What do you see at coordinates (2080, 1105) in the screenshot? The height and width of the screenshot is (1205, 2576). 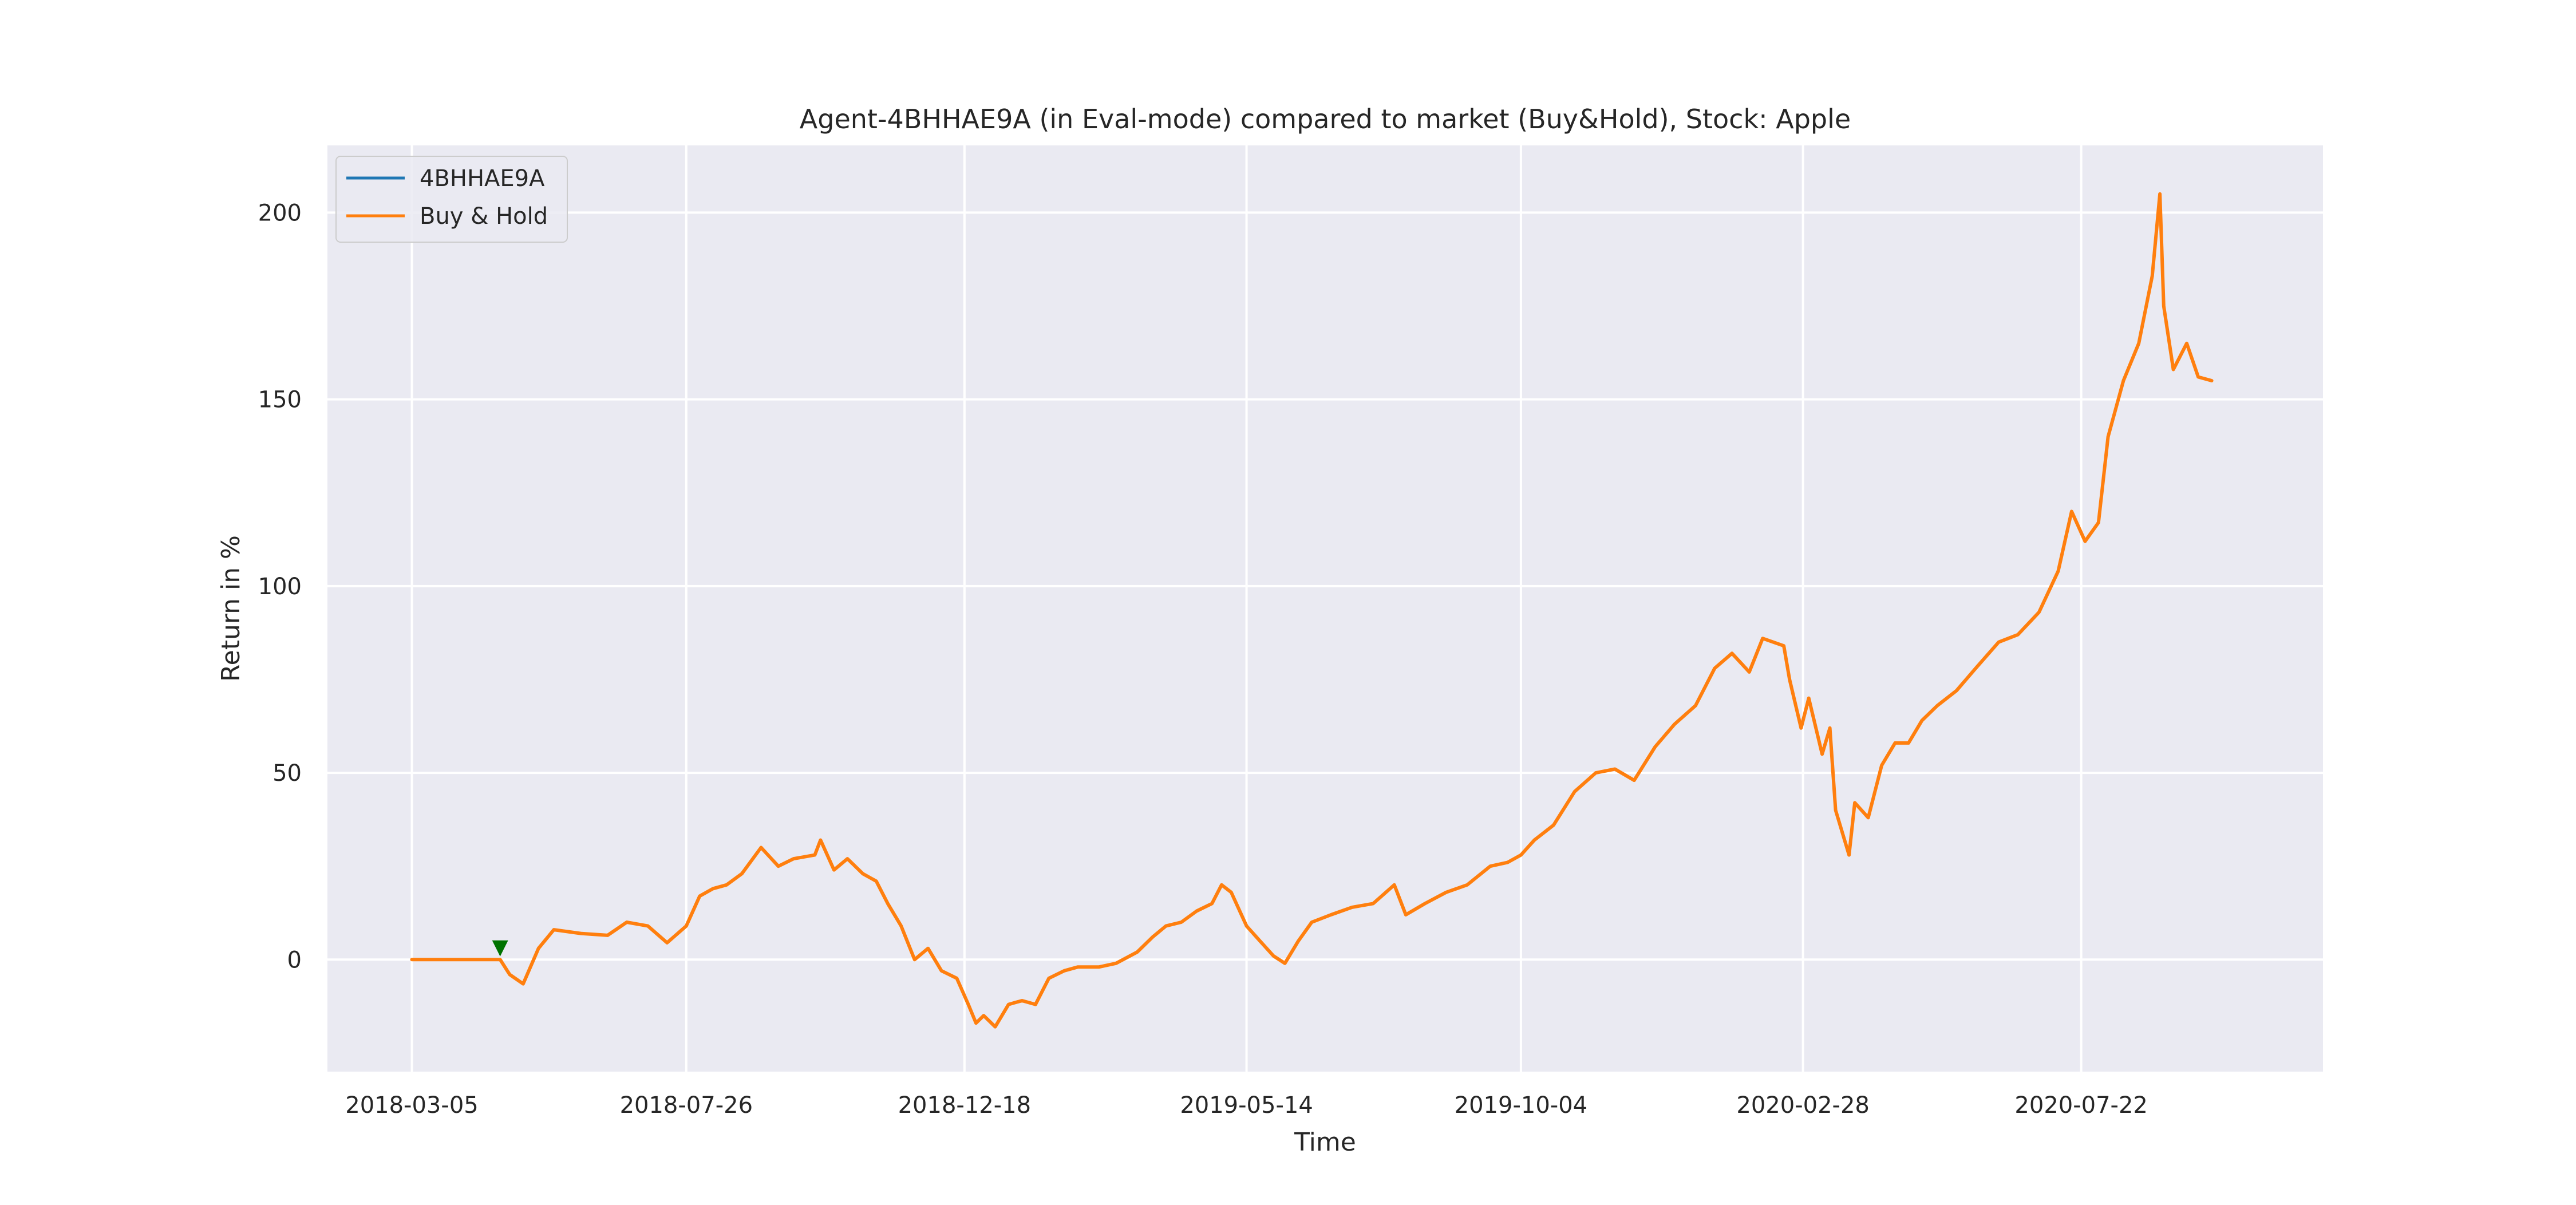 I see `x-tick-label: 2020-07-22` at bounding box center [2080, 1105].